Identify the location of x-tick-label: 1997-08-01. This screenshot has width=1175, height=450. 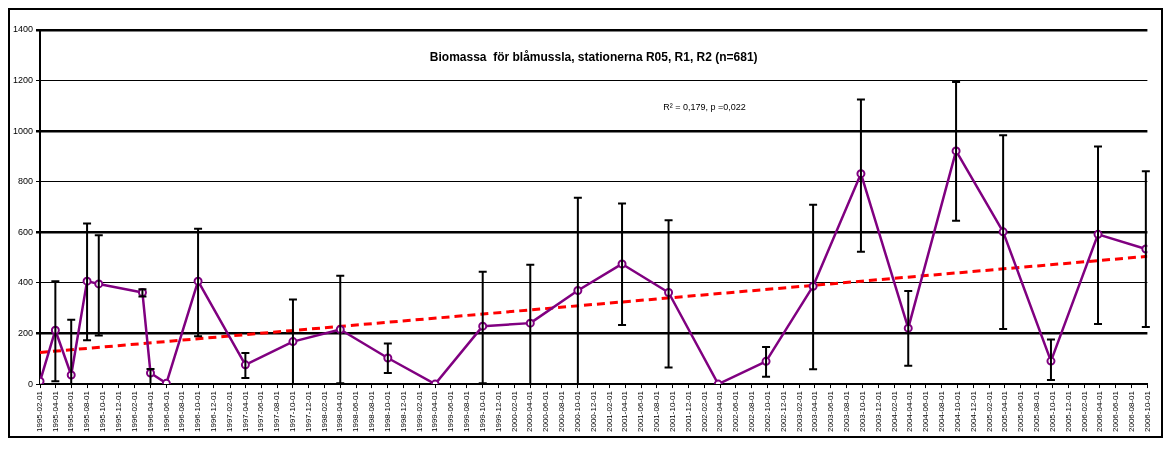
(277, 411).